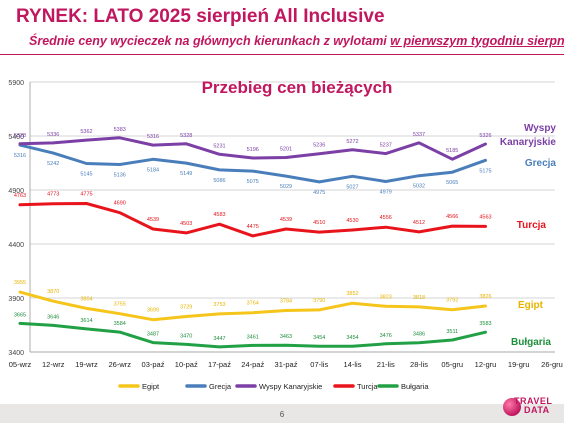  Describe the element at coordinates (452, 151) in the screenshot. I see `data-label: 5185` at that location.